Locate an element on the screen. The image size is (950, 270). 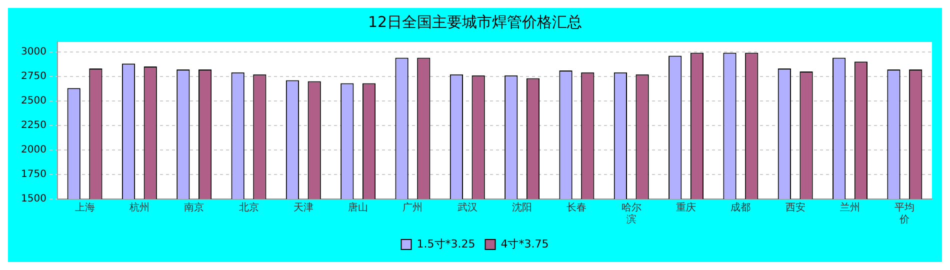
x-tick-label: 天津 is located at coordinates (303, 208).